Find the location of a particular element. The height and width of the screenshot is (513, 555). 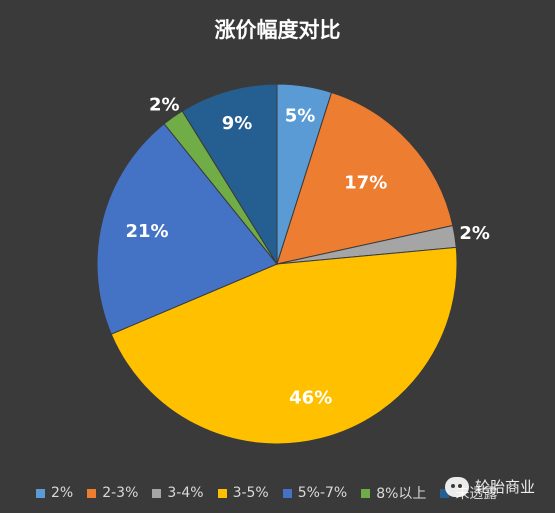

wechat-icon is located at coordinates (456, 486).